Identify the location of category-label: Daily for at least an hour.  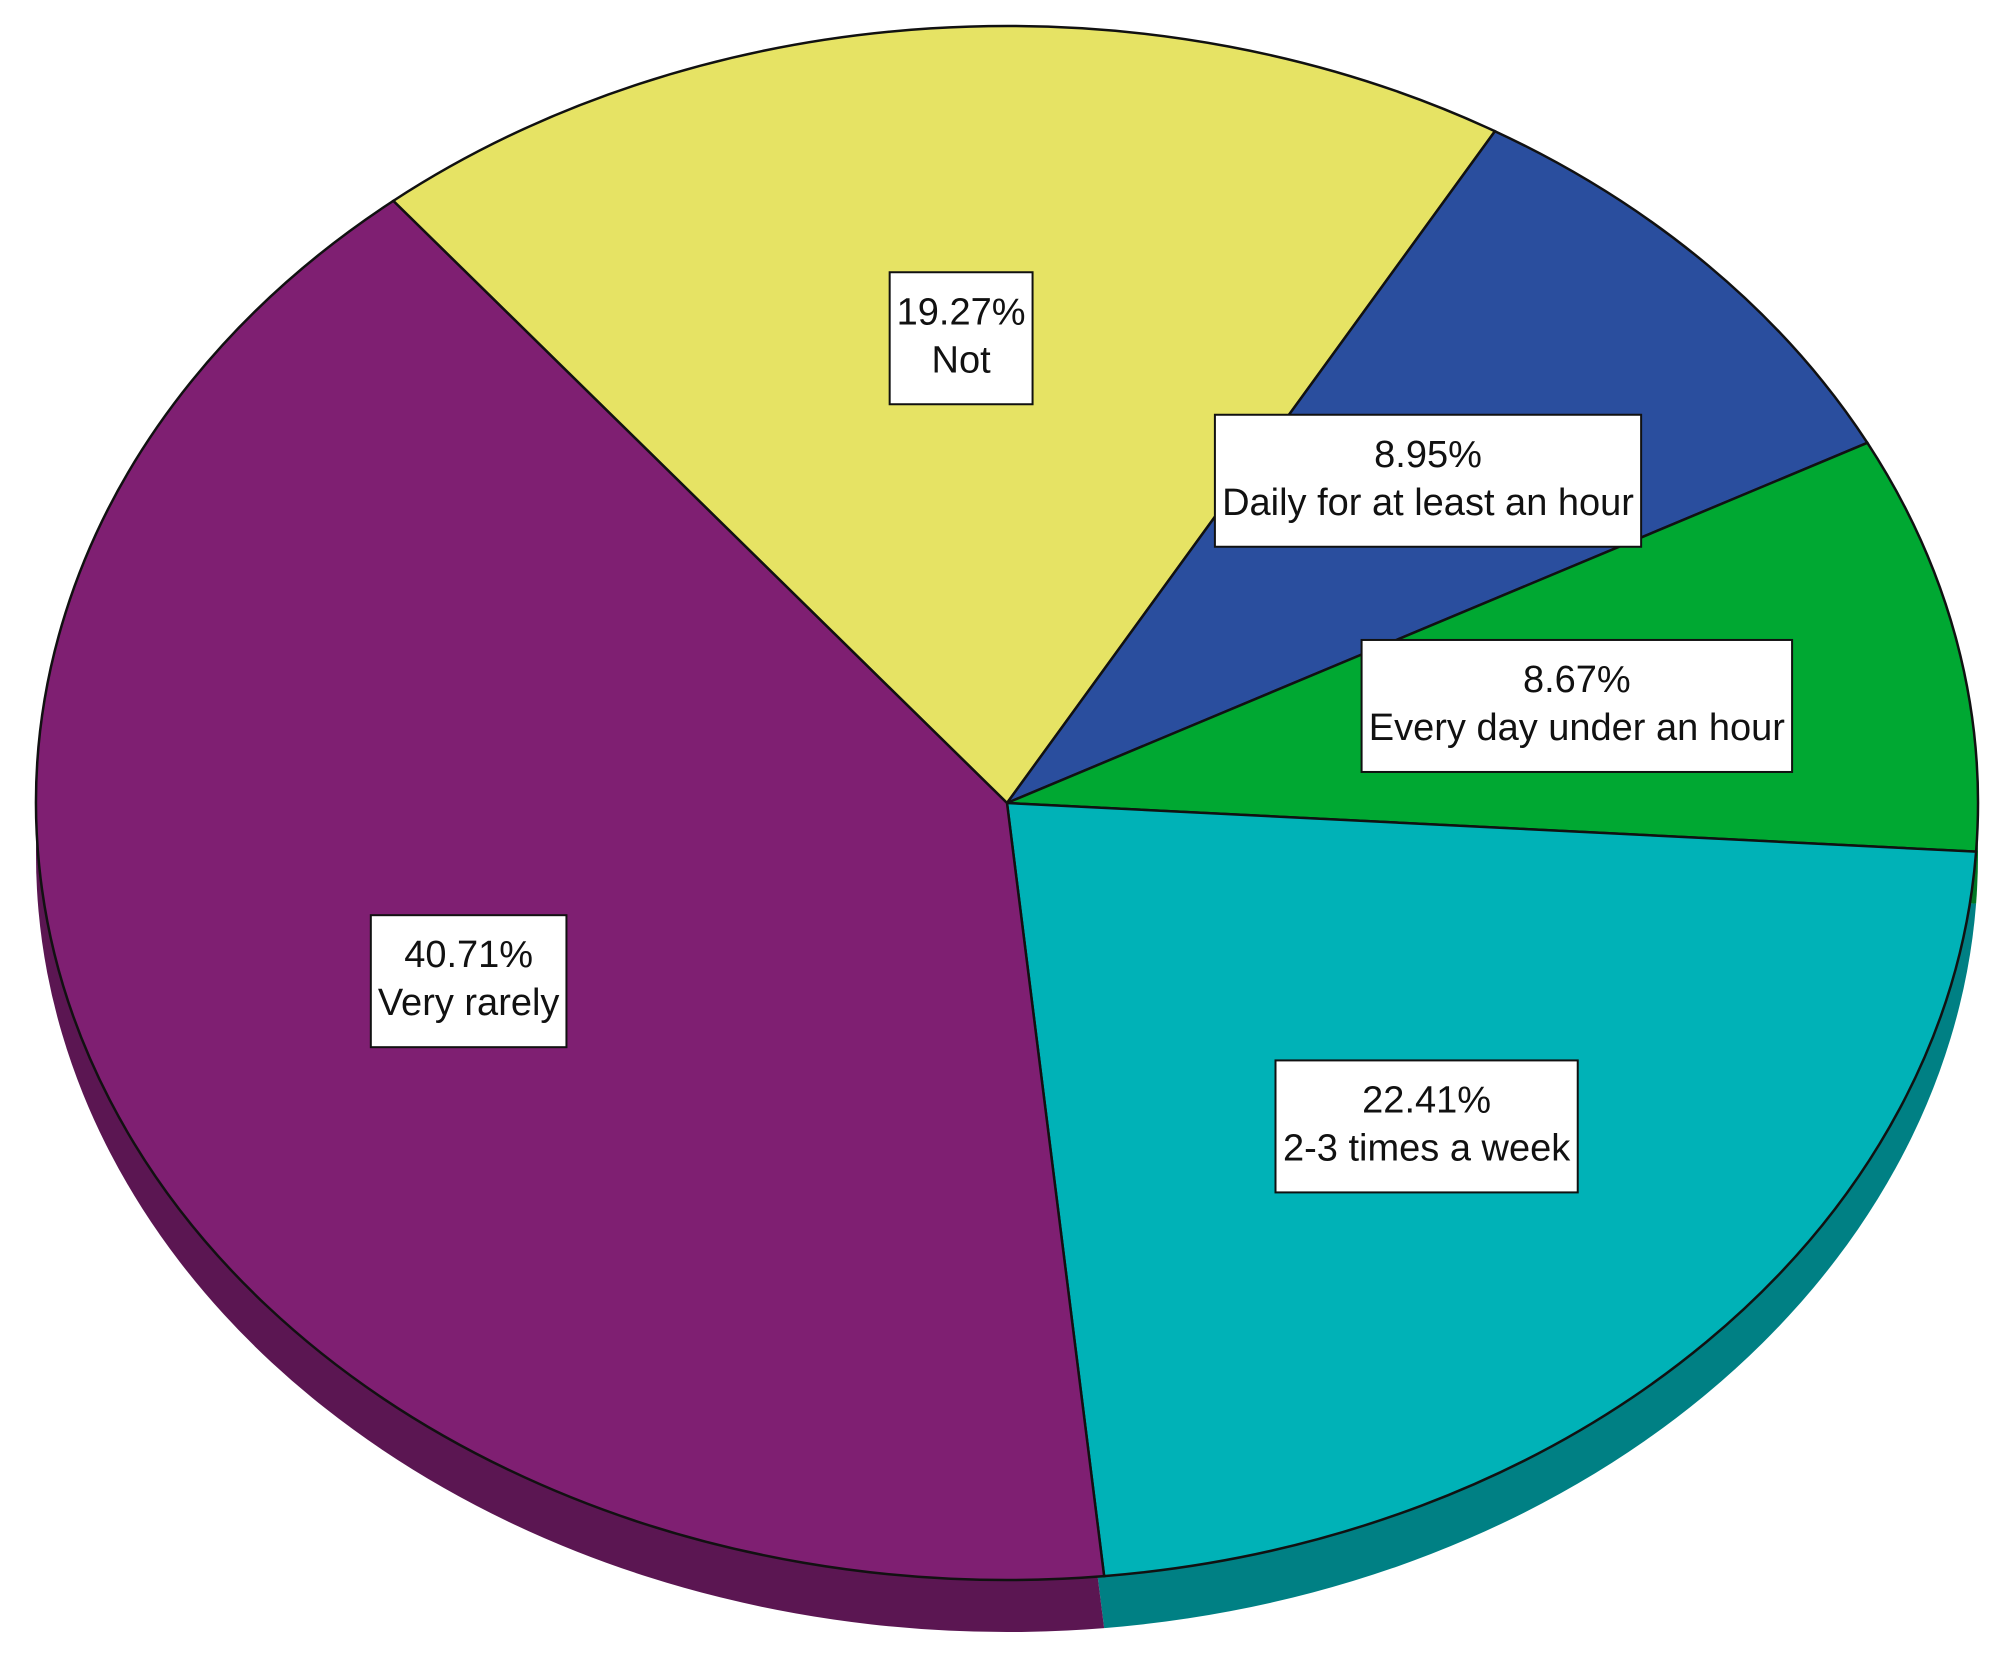
(1428, 503).